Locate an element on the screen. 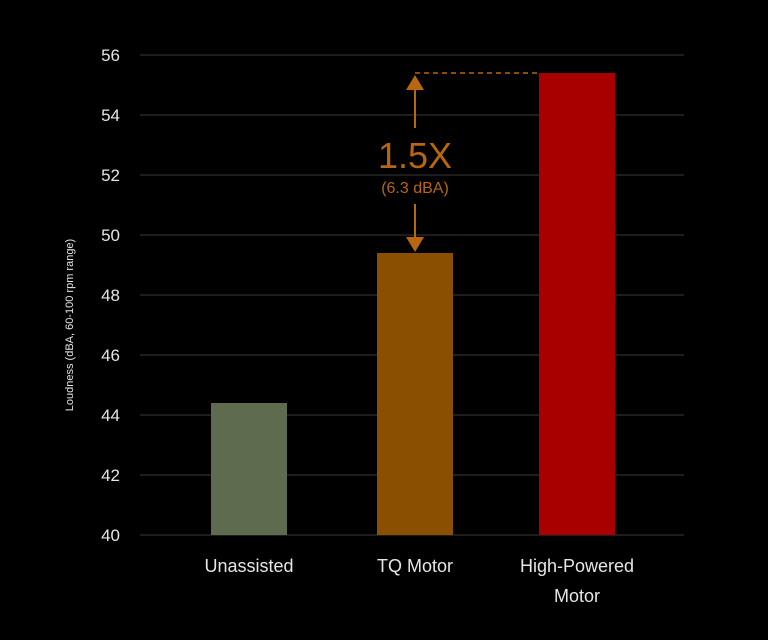 Image resolution: width=768 pixels, height=640 pixels. annotation: 1.5X (6.3 dBA) is located at coordinates (458, 162).